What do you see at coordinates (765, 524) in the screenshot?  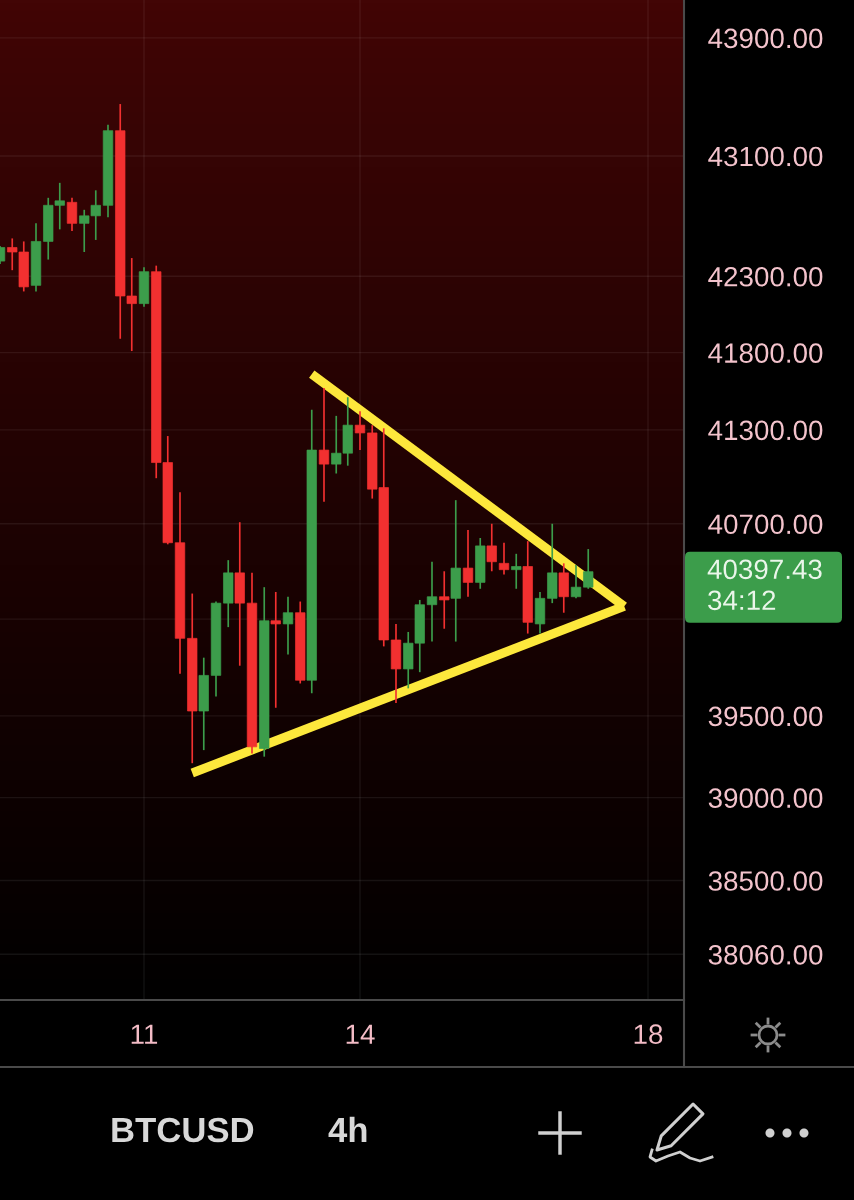 I see `y-tick-label: 40700.00` at bounding box center [765, 524].